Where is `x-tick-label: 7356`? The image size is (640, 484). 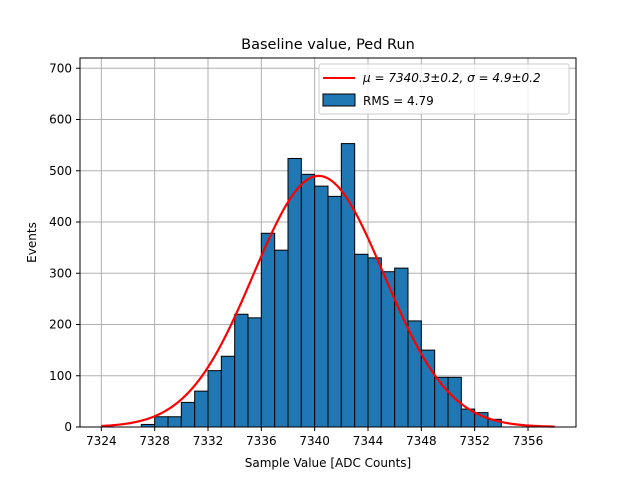 x-tick-label: 7356 is located at coordinates (528, 441).